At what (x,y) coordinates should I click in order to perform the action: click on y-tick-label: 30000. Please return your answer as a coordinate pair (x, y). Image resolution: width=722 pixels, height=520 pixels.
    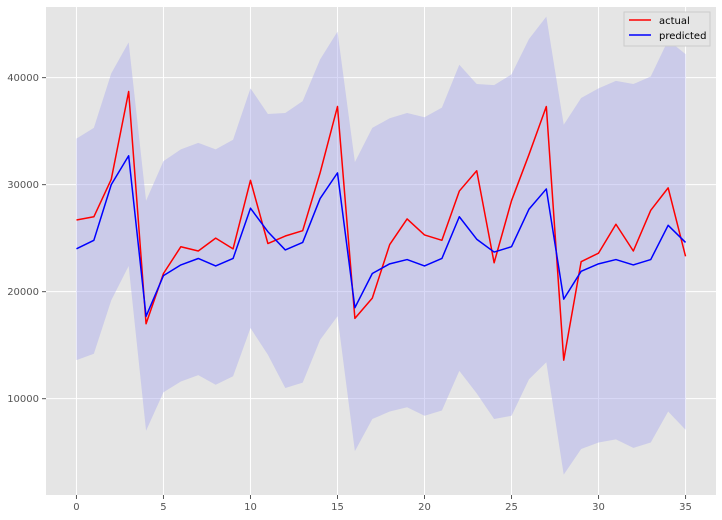
    Looking at the image, I should click on (23, 185).